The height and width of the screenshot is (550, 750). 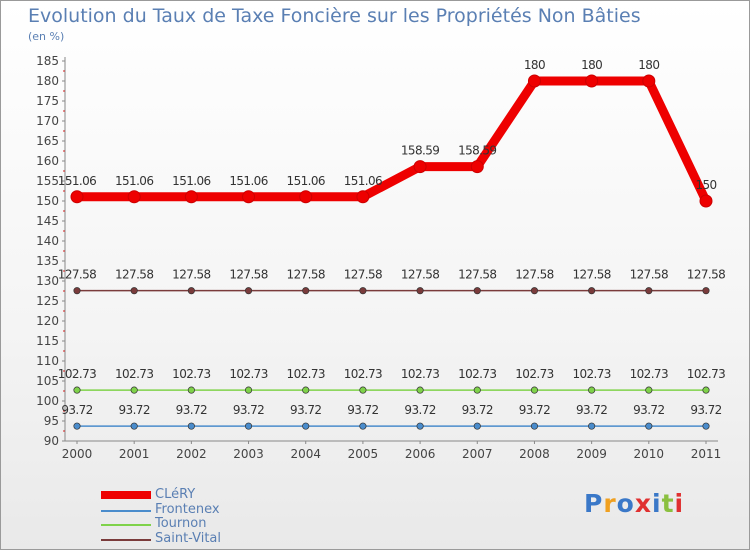 What do you see at coordinates (643, 503) in the screenshot?
I see `logo-letter: x` at bounding box center [643, 503].